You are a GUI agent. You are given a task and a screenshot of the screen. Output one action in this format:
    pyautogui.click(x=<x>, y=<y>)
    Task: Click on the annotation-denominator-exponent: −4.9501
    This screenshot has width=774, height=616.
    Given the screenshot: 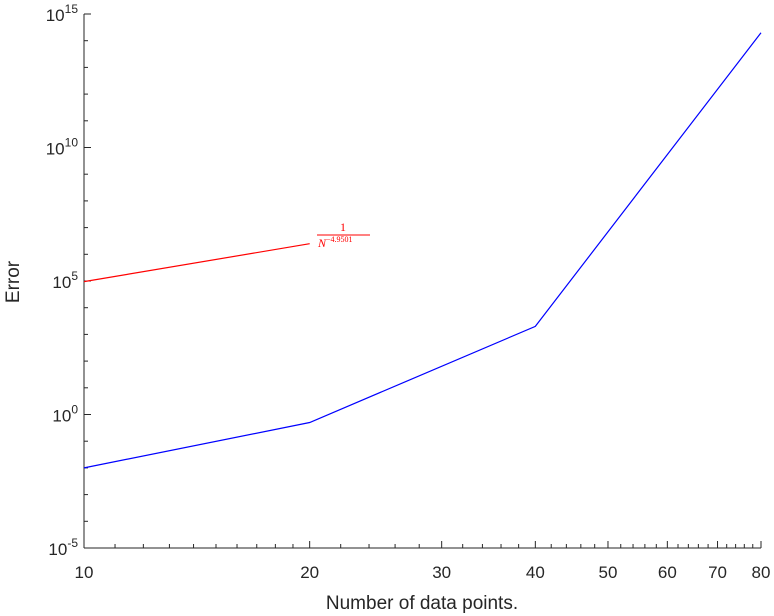 What is the action you would take?
    pyautogui.click(x=339, y=239)
    